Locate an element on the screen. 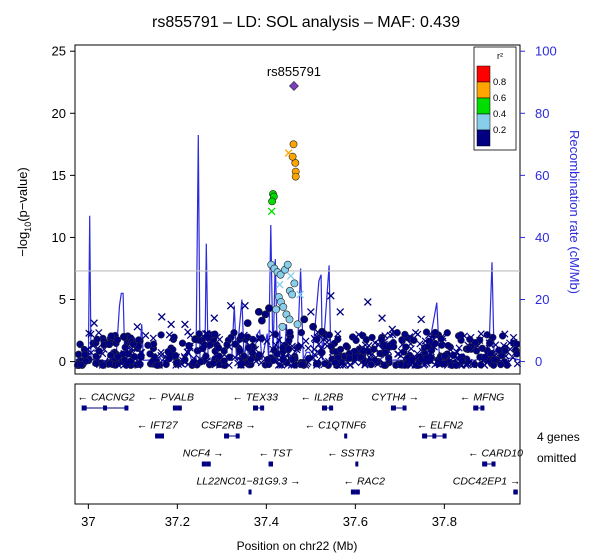 This screenshot has width=599, height=557. gene-label: ← RAC2 is located at coordinates (365, 482).